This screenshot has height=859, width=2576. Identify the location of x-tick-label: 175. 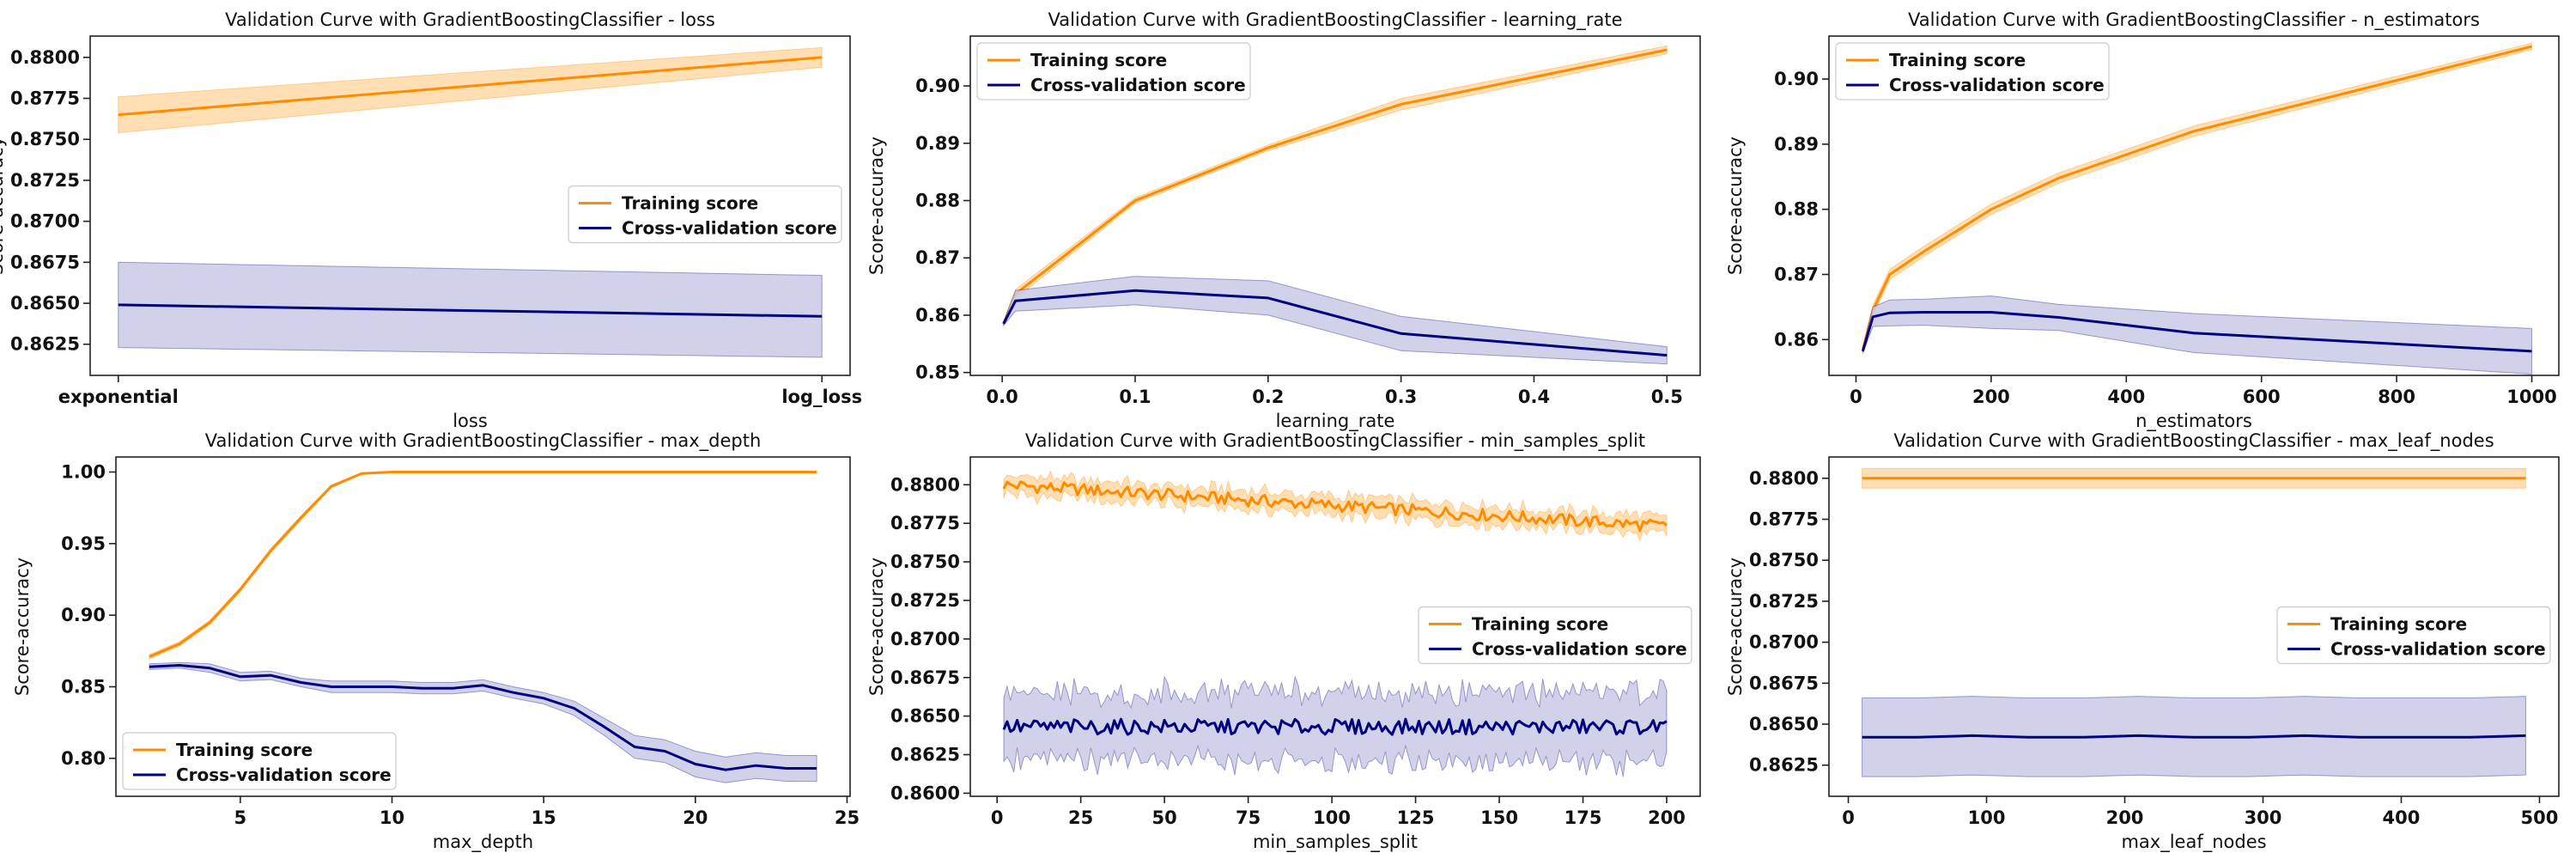
(1583, 817).